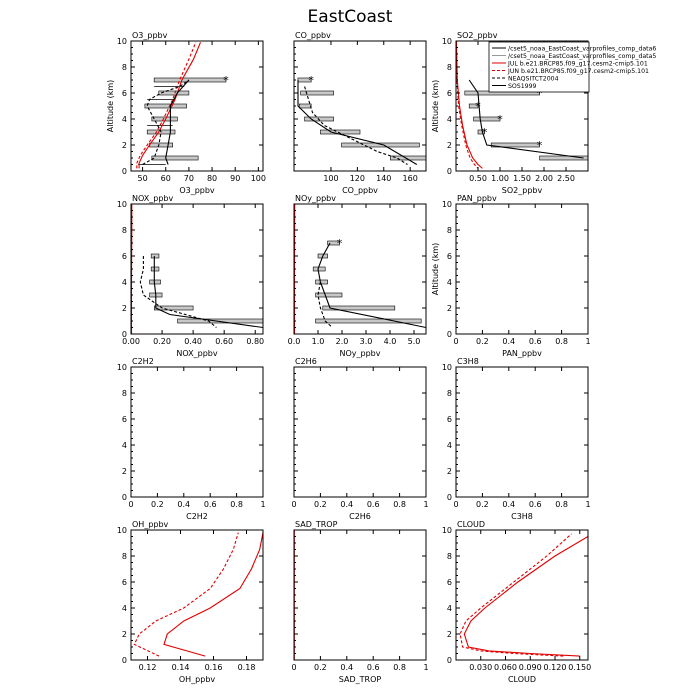 This screenshot has width=700, height=700. What do you see at coordinates (522, 353) in the screenshot?
I see `x-axis-label: PAN_ppbv` at bounding box center [522, 353].